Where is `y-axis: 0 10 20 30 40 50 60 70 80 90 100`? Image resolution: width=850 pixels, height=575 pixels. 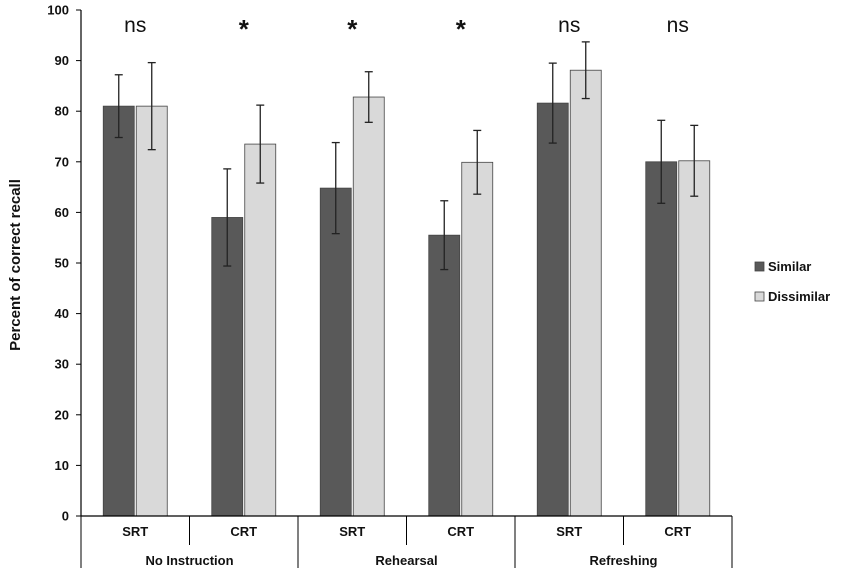 y-axis: 0 10 20 30 40 50 60 70 80 90 100 is located at coordinates (64, 263).